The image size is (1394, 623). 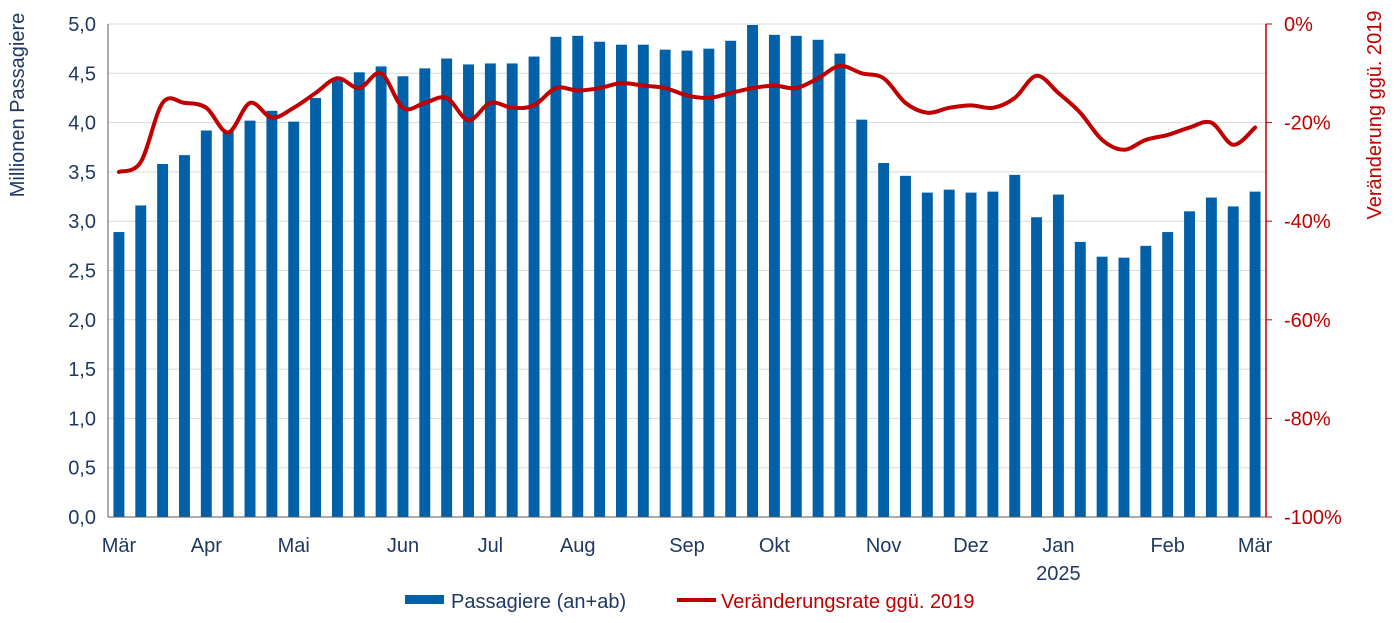 I want to click on left-axis-title: Millionen Passagiere, so click(x=18, y=105).